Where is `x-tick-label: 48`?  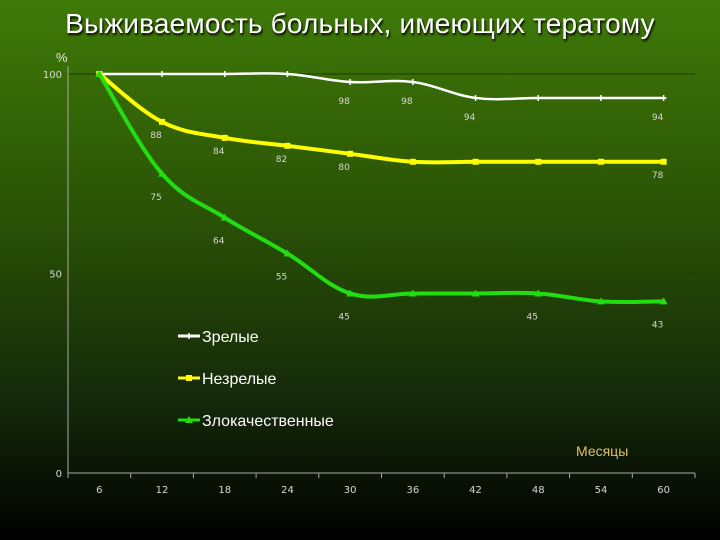 x-tick-label: 48 is located at coordinates (538, 490).